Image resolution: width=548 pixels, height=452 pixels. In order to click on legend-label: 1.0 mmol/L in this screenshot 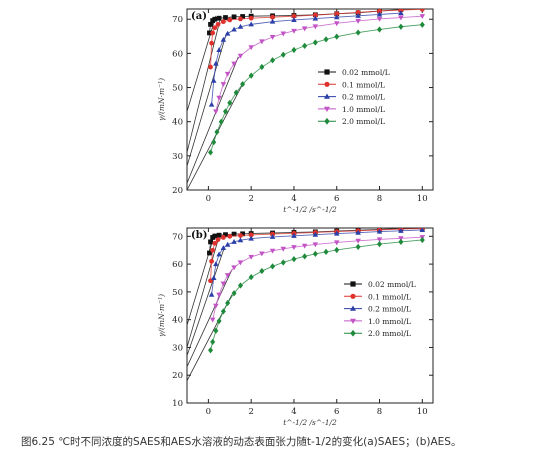, I will do `click(389, 321)`.